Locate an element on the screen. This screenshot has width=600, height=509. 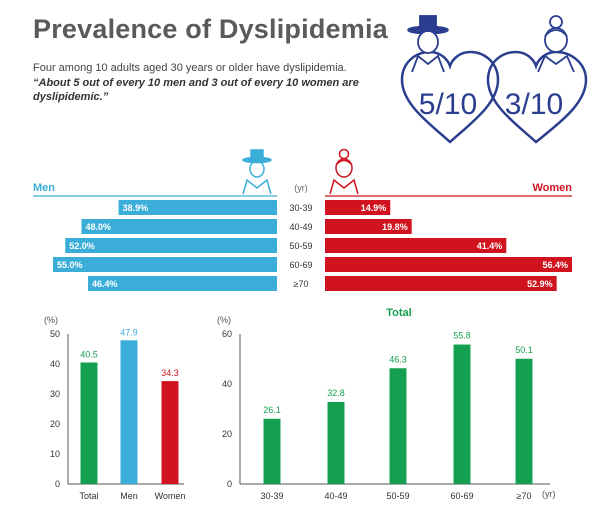
women-bar-label: 19.8% is located at coordinates (395, 227).